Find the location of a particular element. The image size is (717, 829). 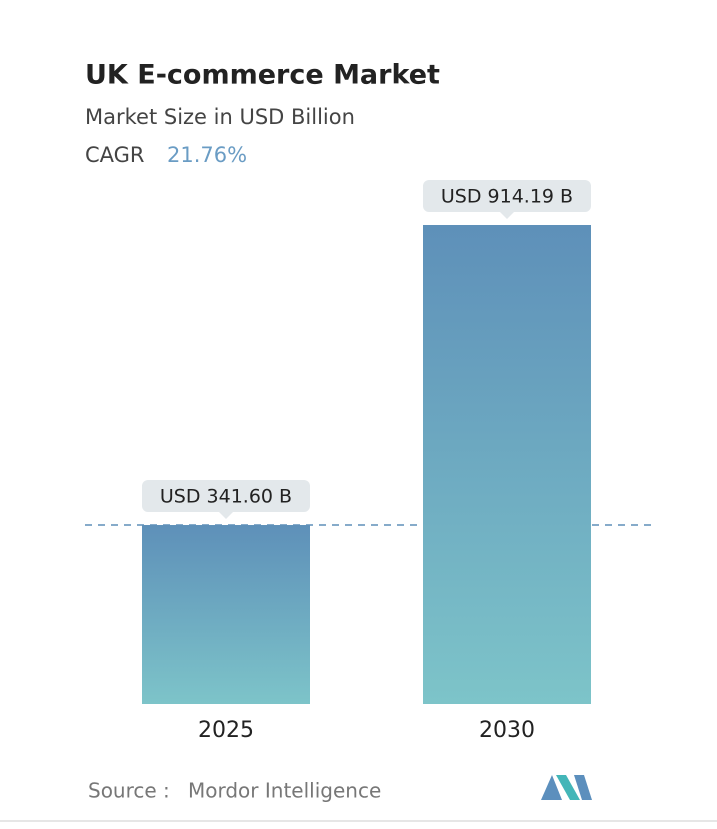

value-label: USD 341.60 B is located at coordinates (226, 497).